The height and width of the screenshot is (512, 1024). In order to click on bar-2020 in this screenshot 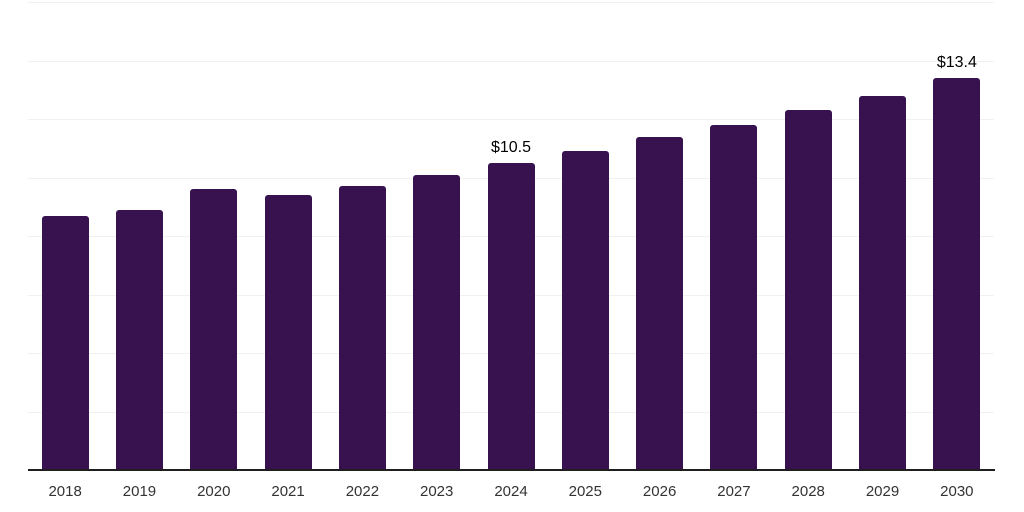, I will do `click(214, 329)`.